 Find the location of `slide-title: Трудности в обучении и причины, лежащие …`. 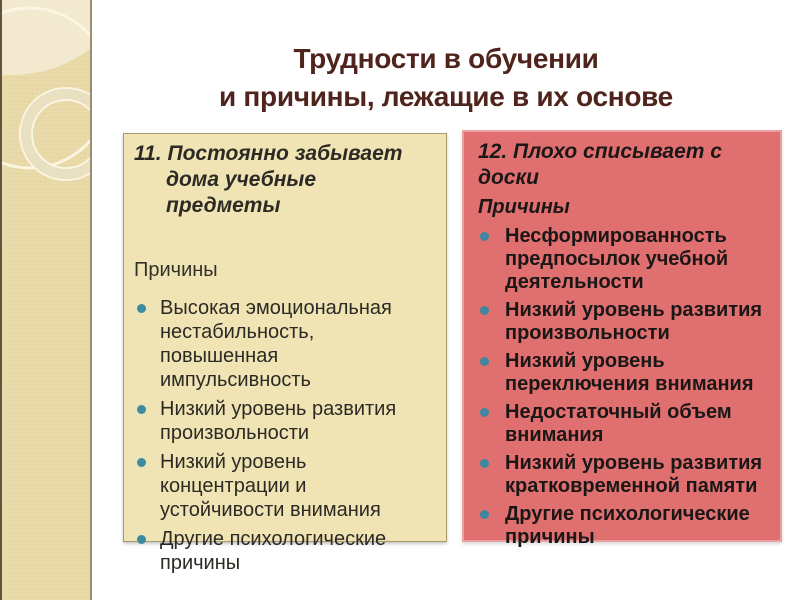

slide-title: Трудности в обучении и причины, лежащие … is located at coordinates (446, 77).